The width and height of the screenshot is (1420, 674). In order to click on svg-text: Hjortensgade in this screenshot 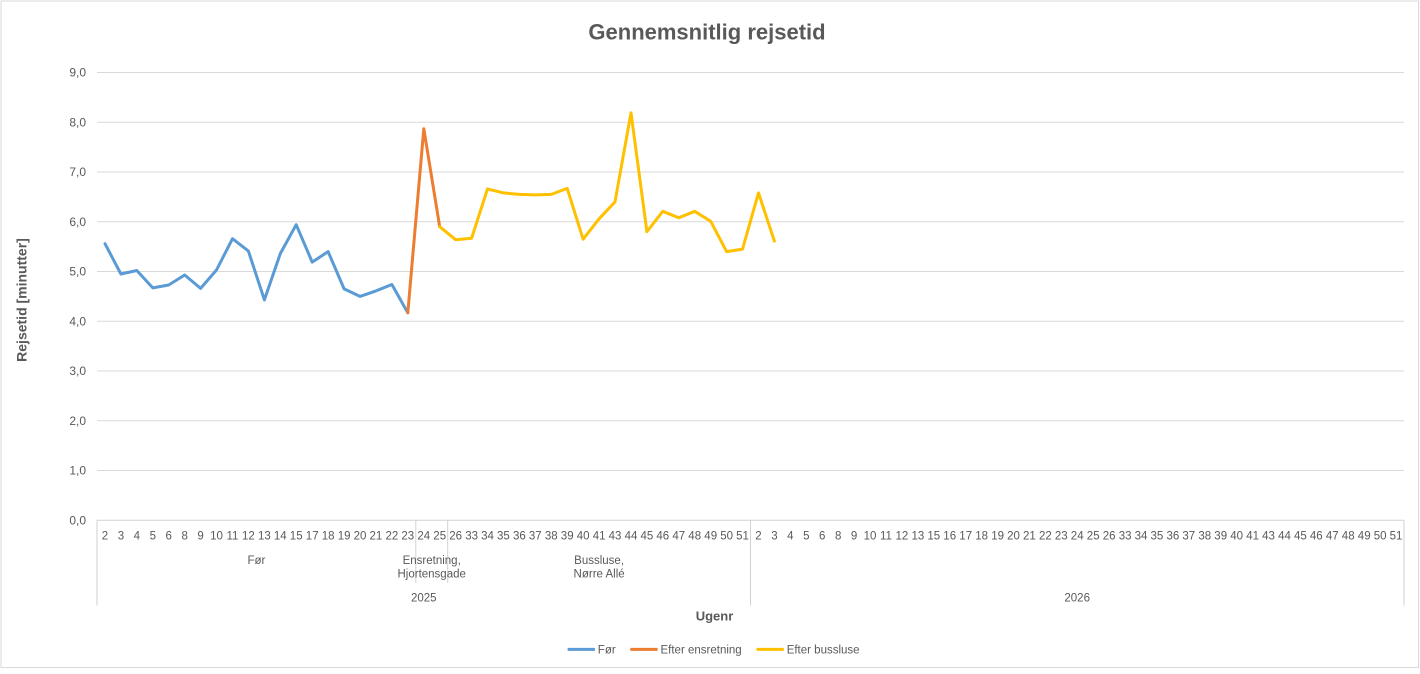, I will do `click(431, 575)`.